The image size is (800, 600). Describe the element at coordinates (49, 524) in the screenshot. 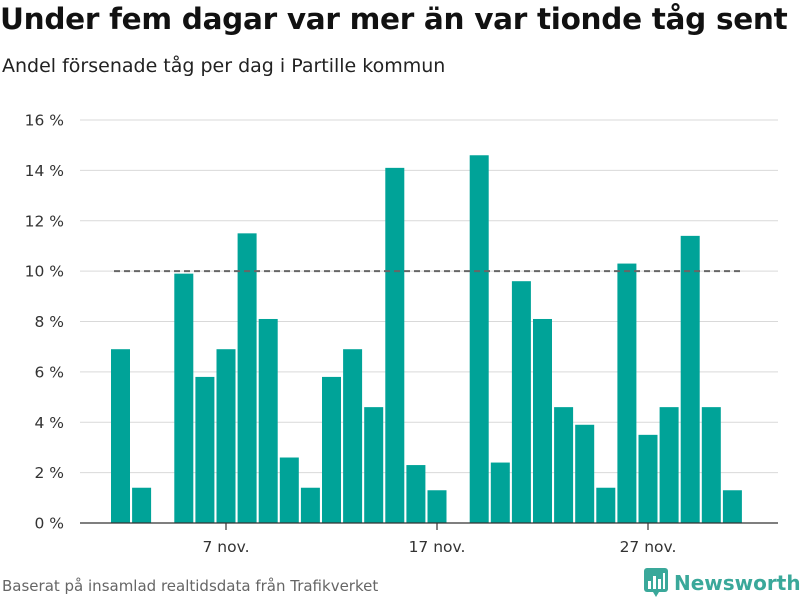

I see `y-tick-label: 0 %` at that location.